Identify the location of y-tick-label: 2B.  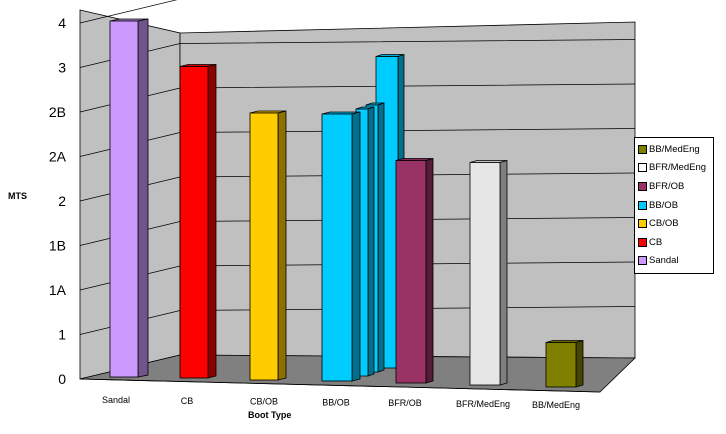
(57, 112).